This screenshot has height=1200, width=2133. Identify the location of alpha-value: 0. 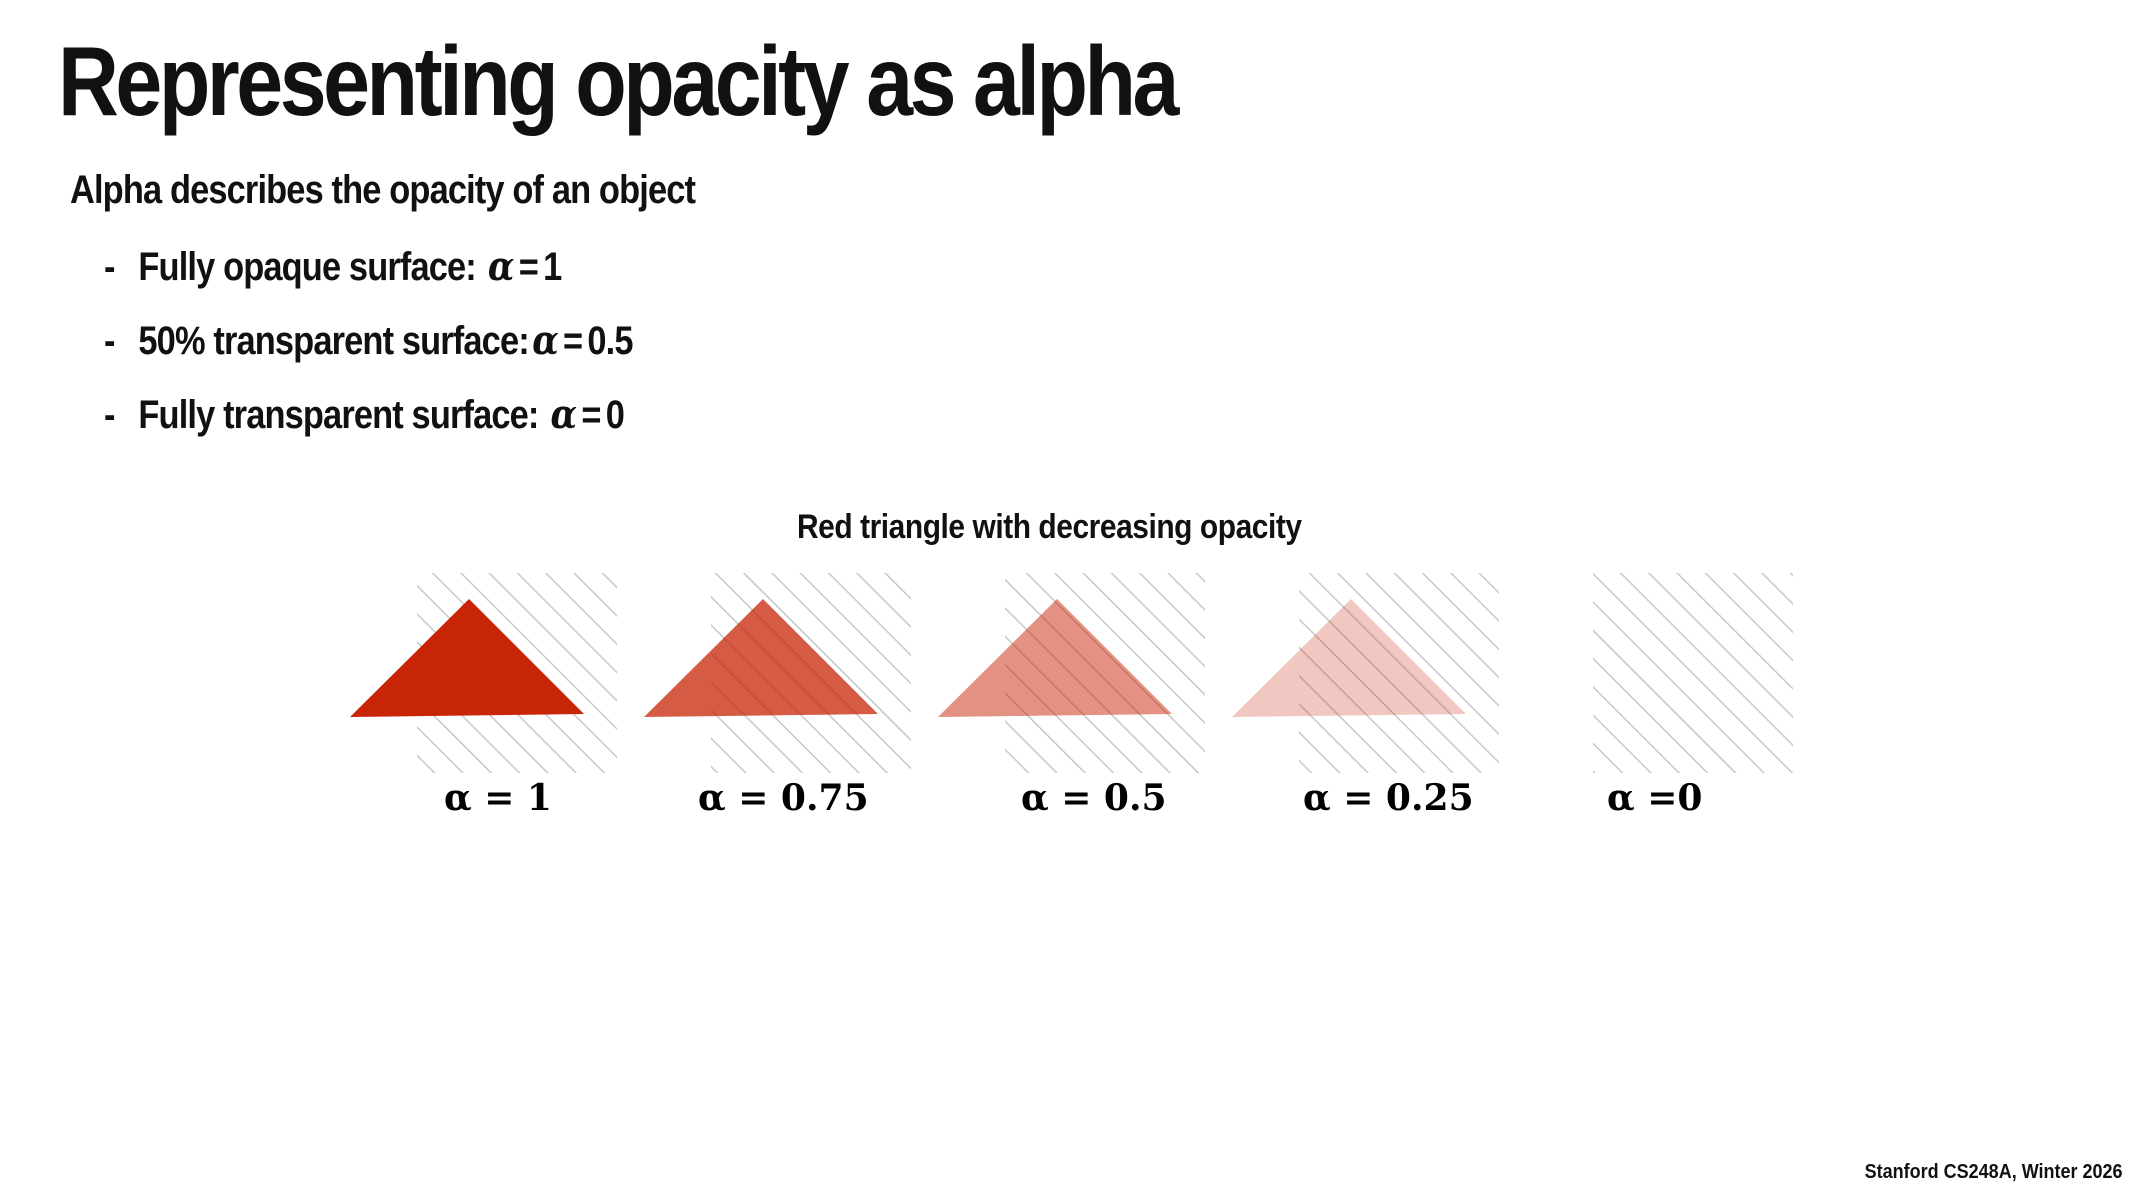
(615, 415).